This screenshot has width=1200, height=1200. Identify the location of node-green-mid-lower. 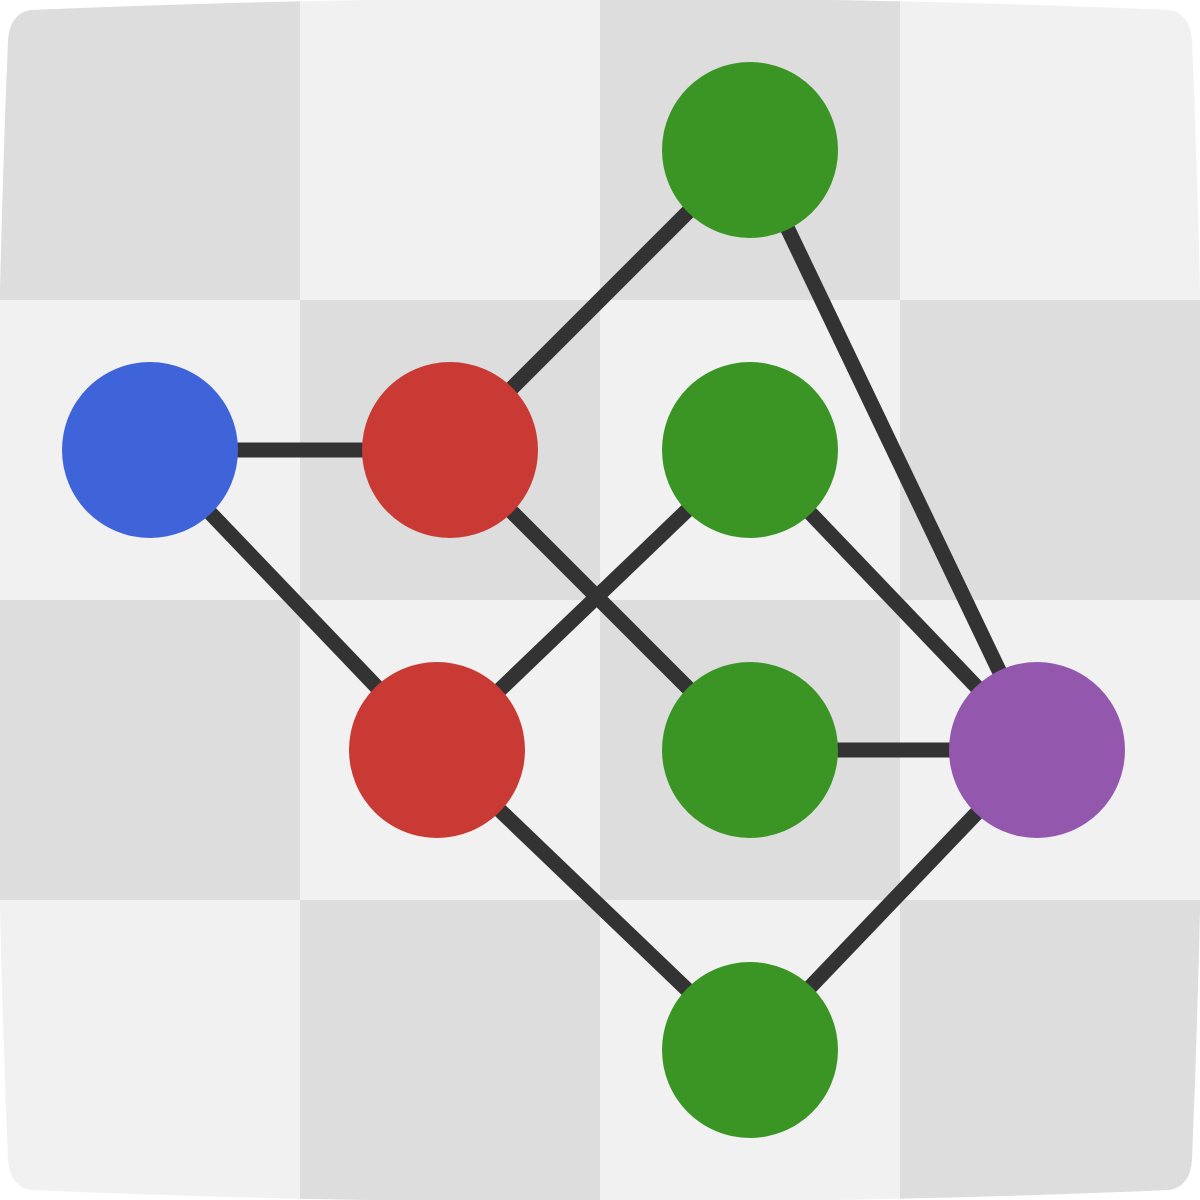
(750, 750).